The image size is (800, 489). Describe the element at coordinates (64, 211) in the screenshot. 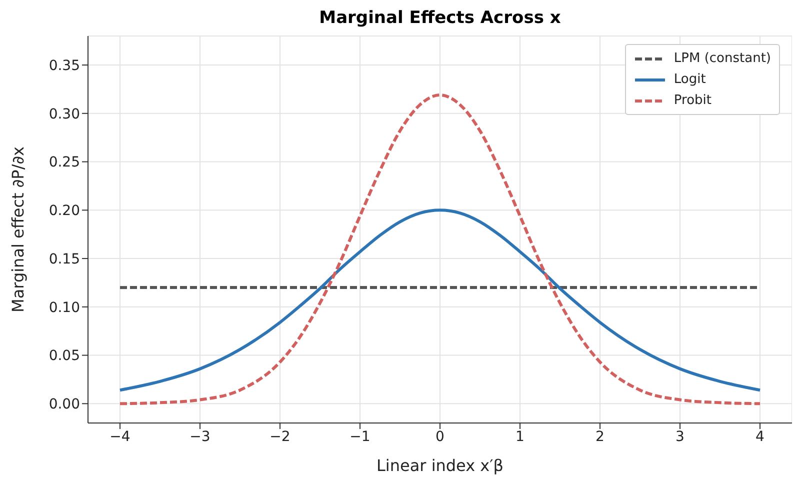

I see `y-tick-label: 0.20` at that location.